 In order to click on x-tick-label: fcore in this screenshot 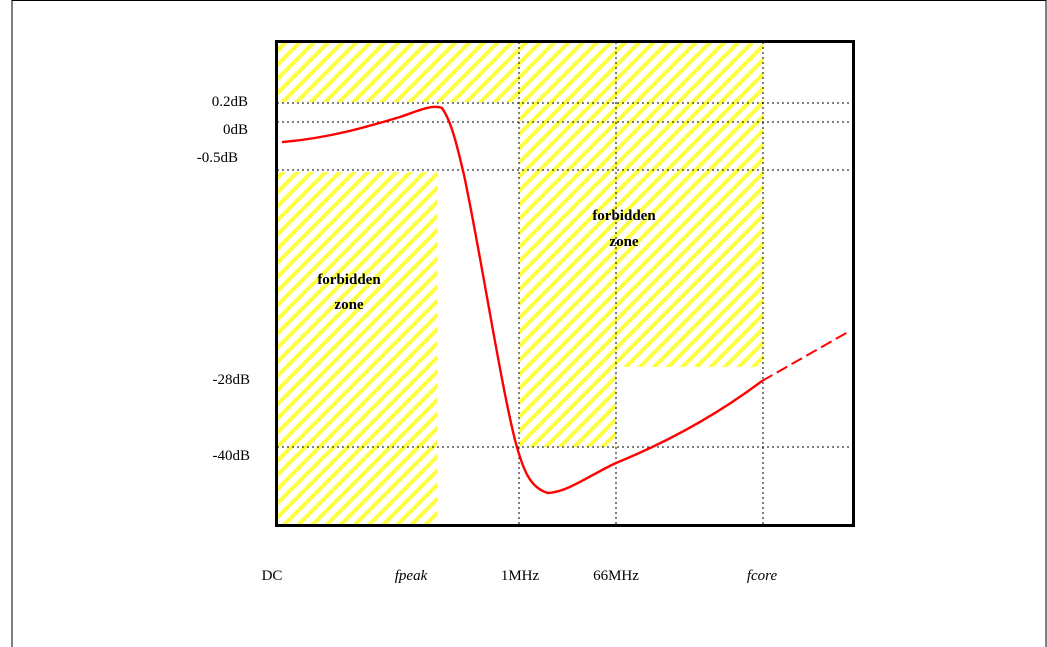, I will do `click(762, 576)`.